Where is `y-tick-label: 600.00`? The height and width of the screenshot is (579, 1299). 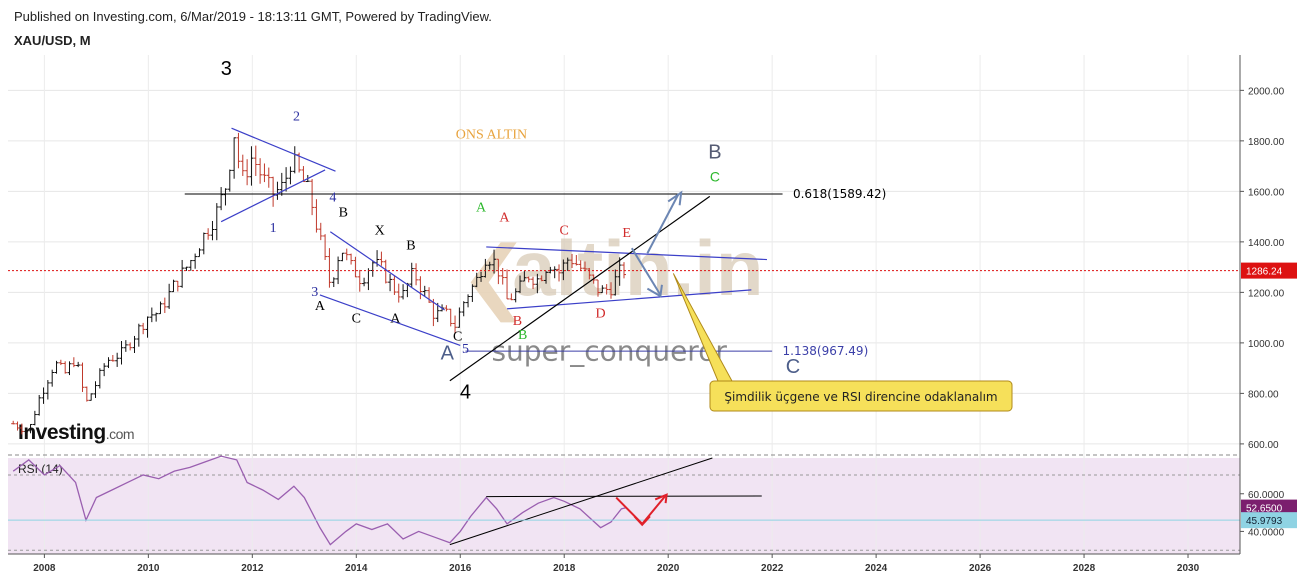 y-tick-label: 600.00 is located at coordinates (1263, 445).